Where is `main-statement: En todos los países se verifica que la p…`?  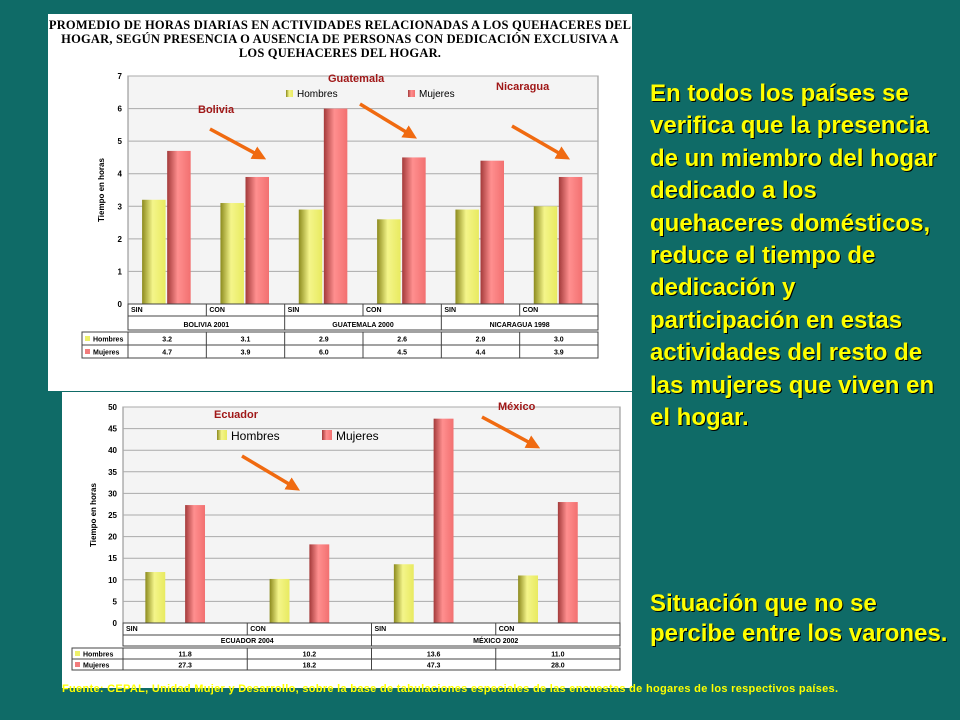 main-statement: En todos los países se verifica que la p… is located at coordinates (793, 256).